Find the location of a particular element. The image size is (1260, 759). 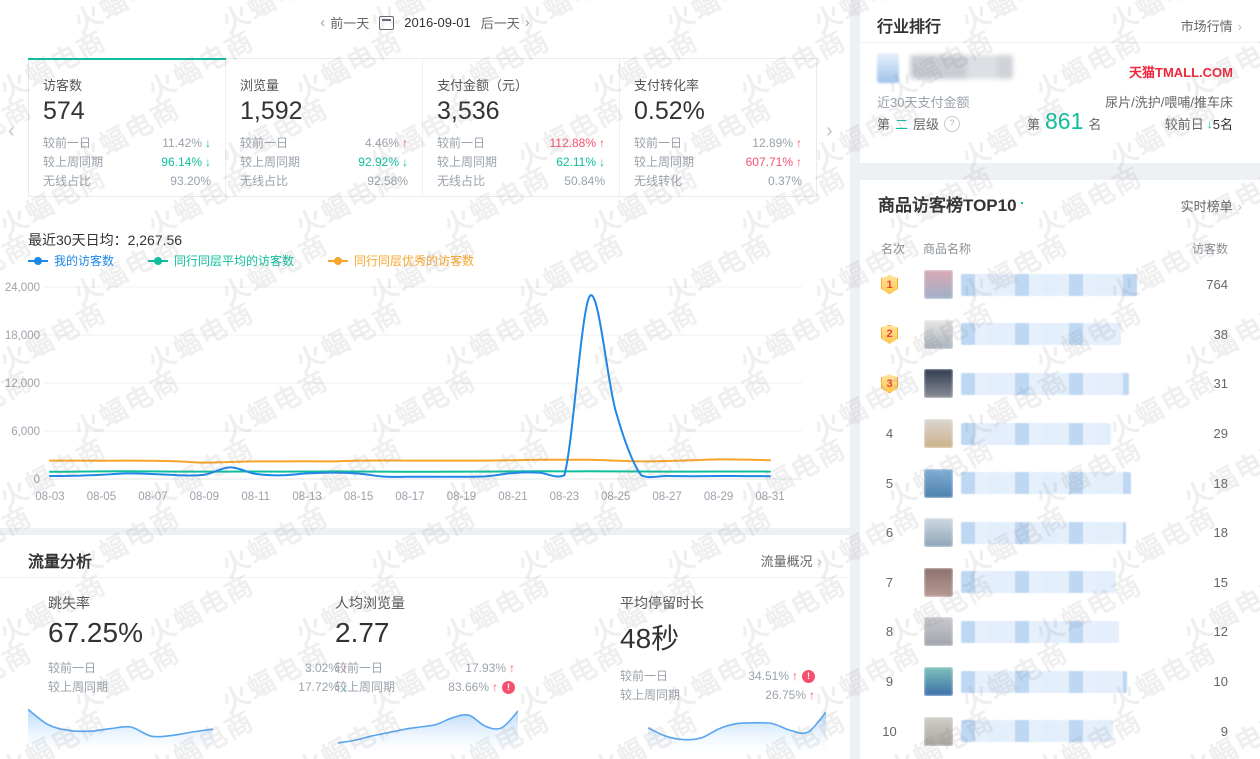

pageviews-sparkline is located at coordinates (428, 726).